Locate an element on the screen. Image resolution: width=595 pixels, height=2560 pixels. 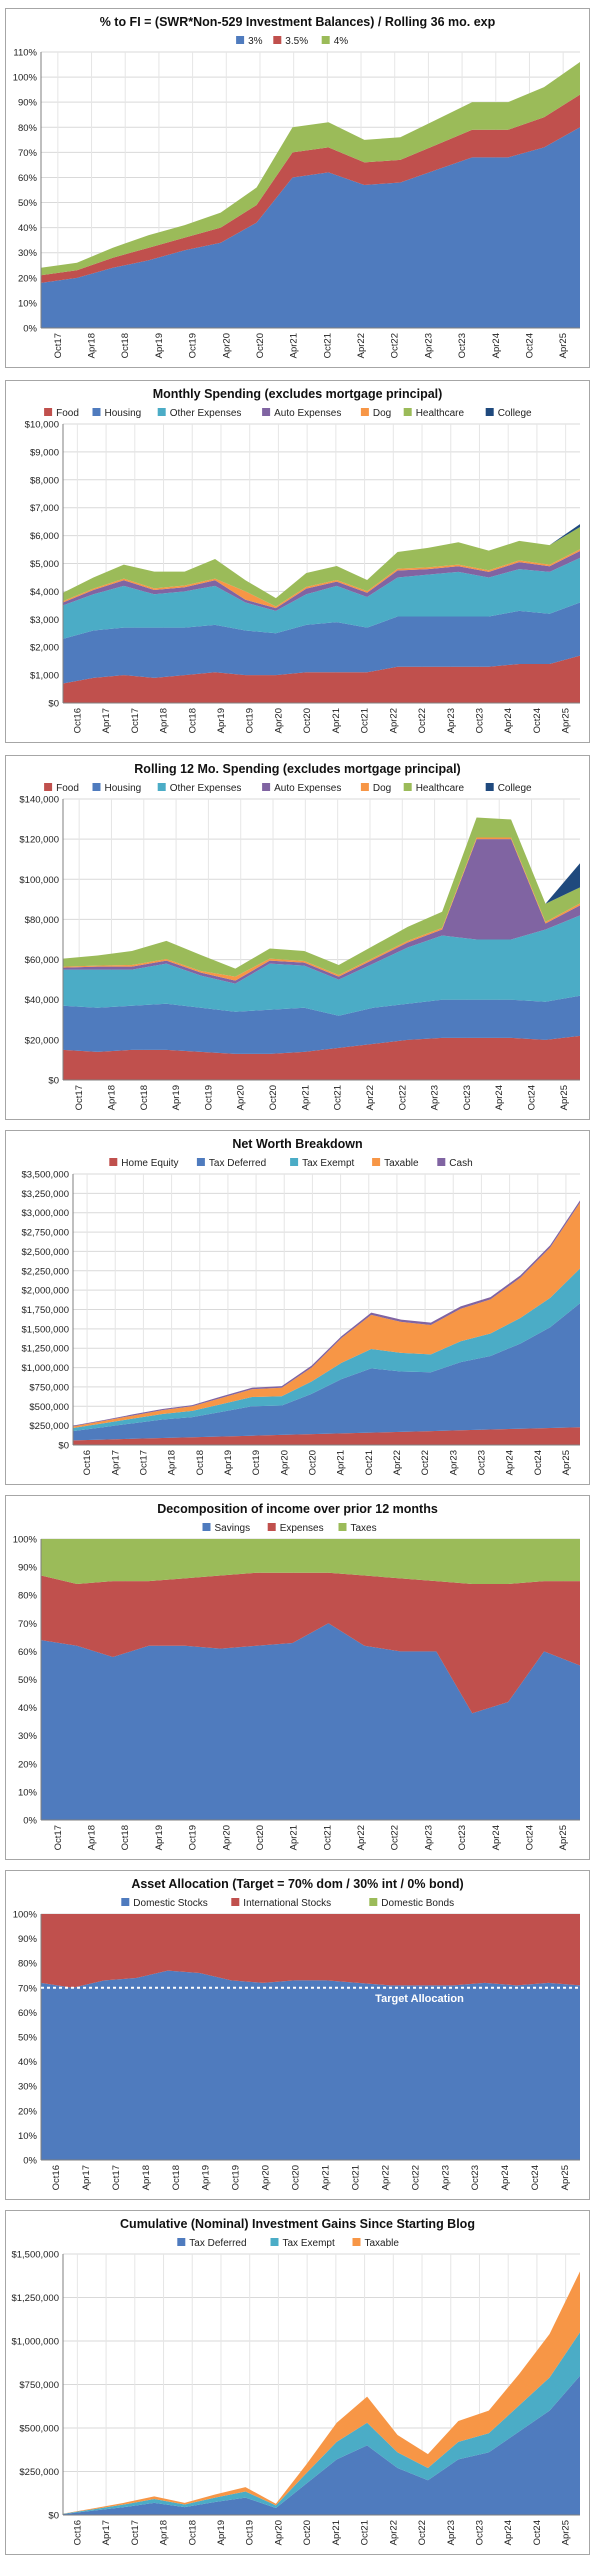
x-tick-label: Apr20 is located at coordinates (241, 1097).